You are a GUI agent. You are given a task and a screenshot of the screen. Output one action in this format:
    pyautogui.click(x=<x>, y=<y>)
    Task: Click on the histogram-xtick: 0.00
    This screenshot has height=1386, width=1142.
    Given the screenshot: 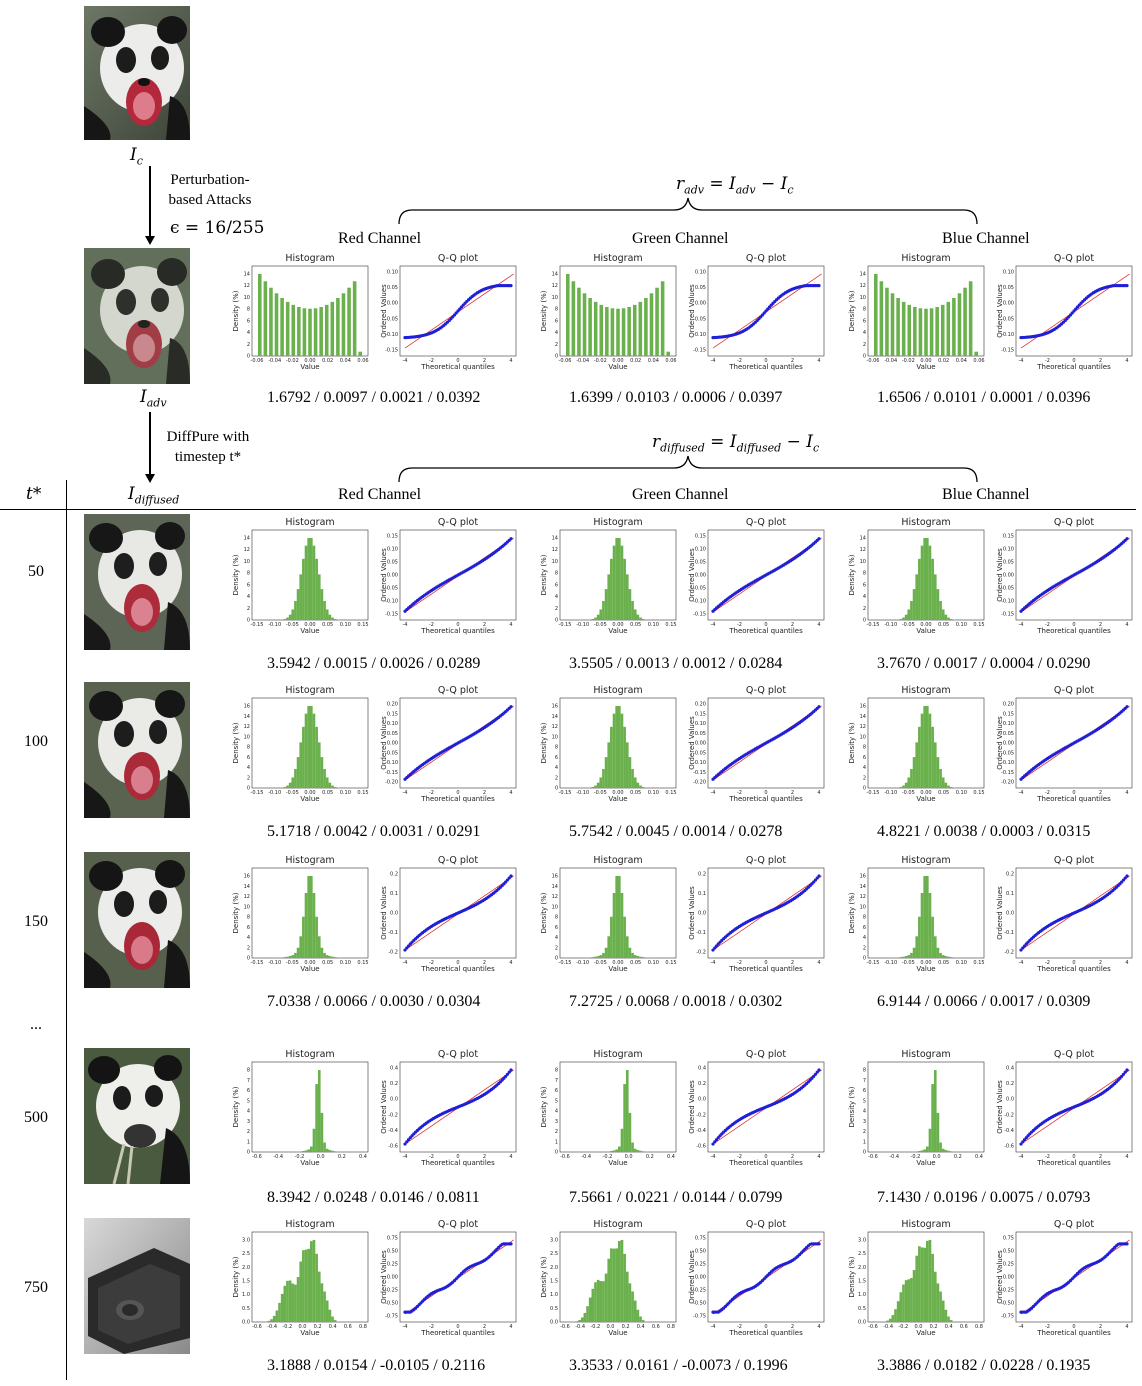 What is the action you would take?
    pyautogui.click(x=617, y=625)
    